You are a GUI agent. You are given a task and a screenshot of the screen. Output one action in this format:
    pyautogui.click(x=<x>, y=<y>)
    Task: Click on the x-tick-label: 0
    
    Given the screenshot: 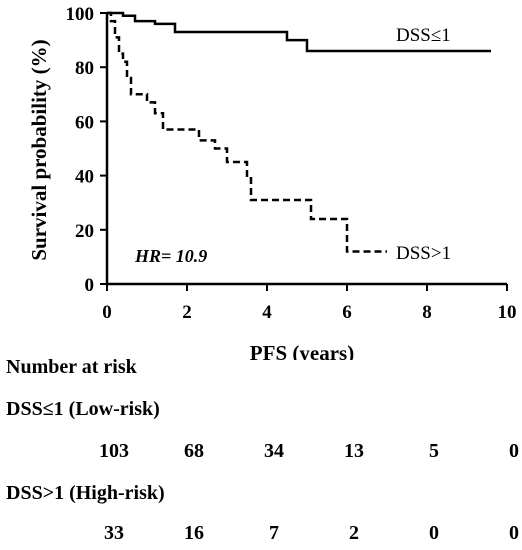 What is the action you would take?
    pyautogui.click(x=107, y=312)
    